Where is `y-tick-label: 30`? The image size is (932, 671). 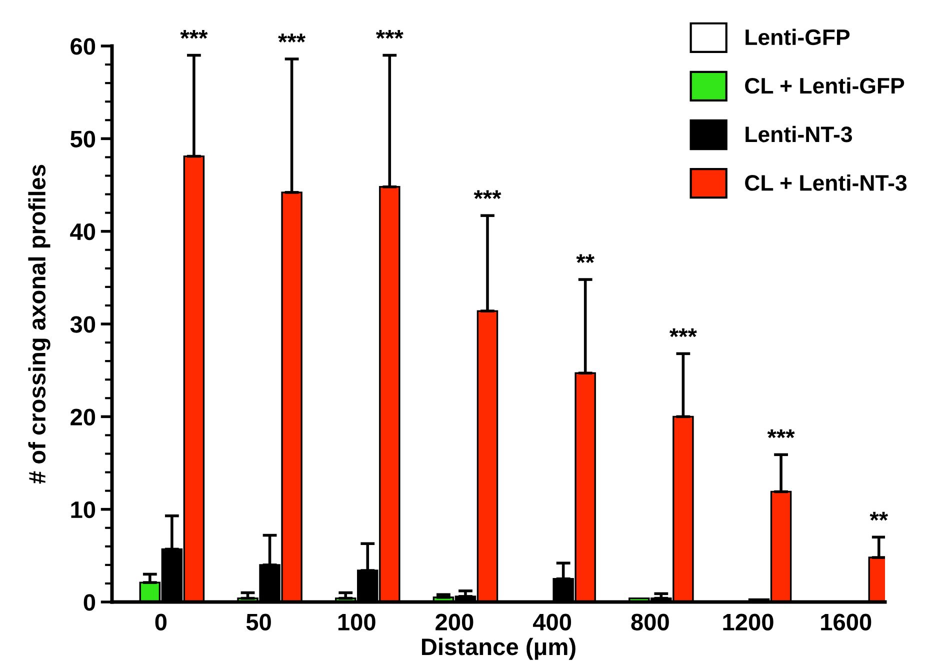 y-tick-label: 30 is located at coordinates (83, 324).